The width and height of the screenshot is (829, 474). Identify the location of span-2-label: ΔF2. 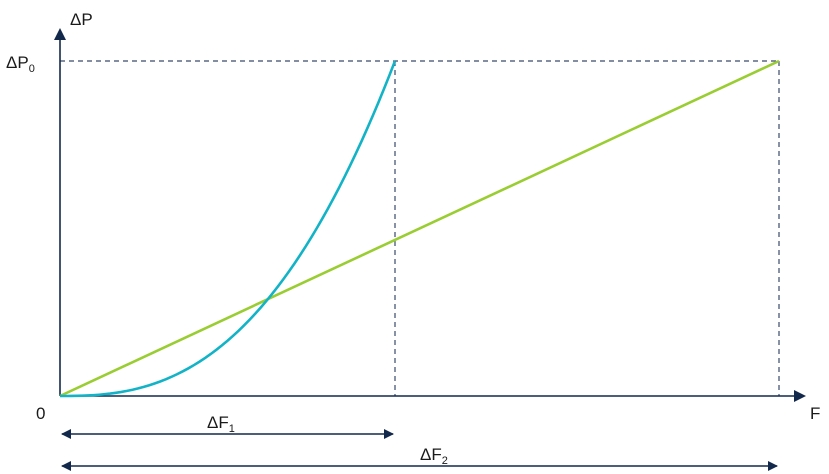
(434, 456).